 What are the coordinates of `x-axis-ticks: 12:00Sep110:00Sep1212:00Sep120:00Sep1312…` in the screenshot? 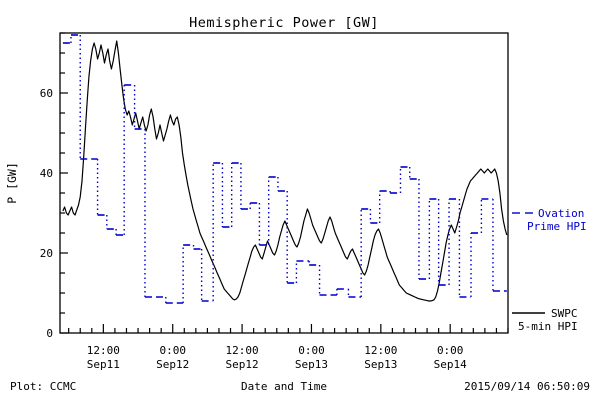 It's located at (288, 347).